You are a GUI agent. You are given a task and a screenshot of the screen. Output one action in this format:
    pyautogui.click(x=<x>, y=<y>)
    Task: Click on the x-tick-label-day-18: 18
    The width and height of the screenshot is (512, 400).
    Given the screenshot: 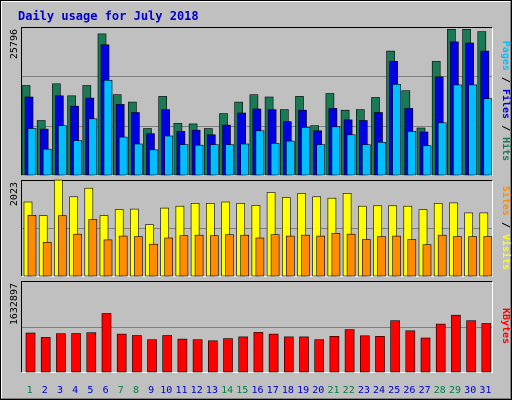 What is the action you would take?
    pyautogui.click(x=288, y=390)
    